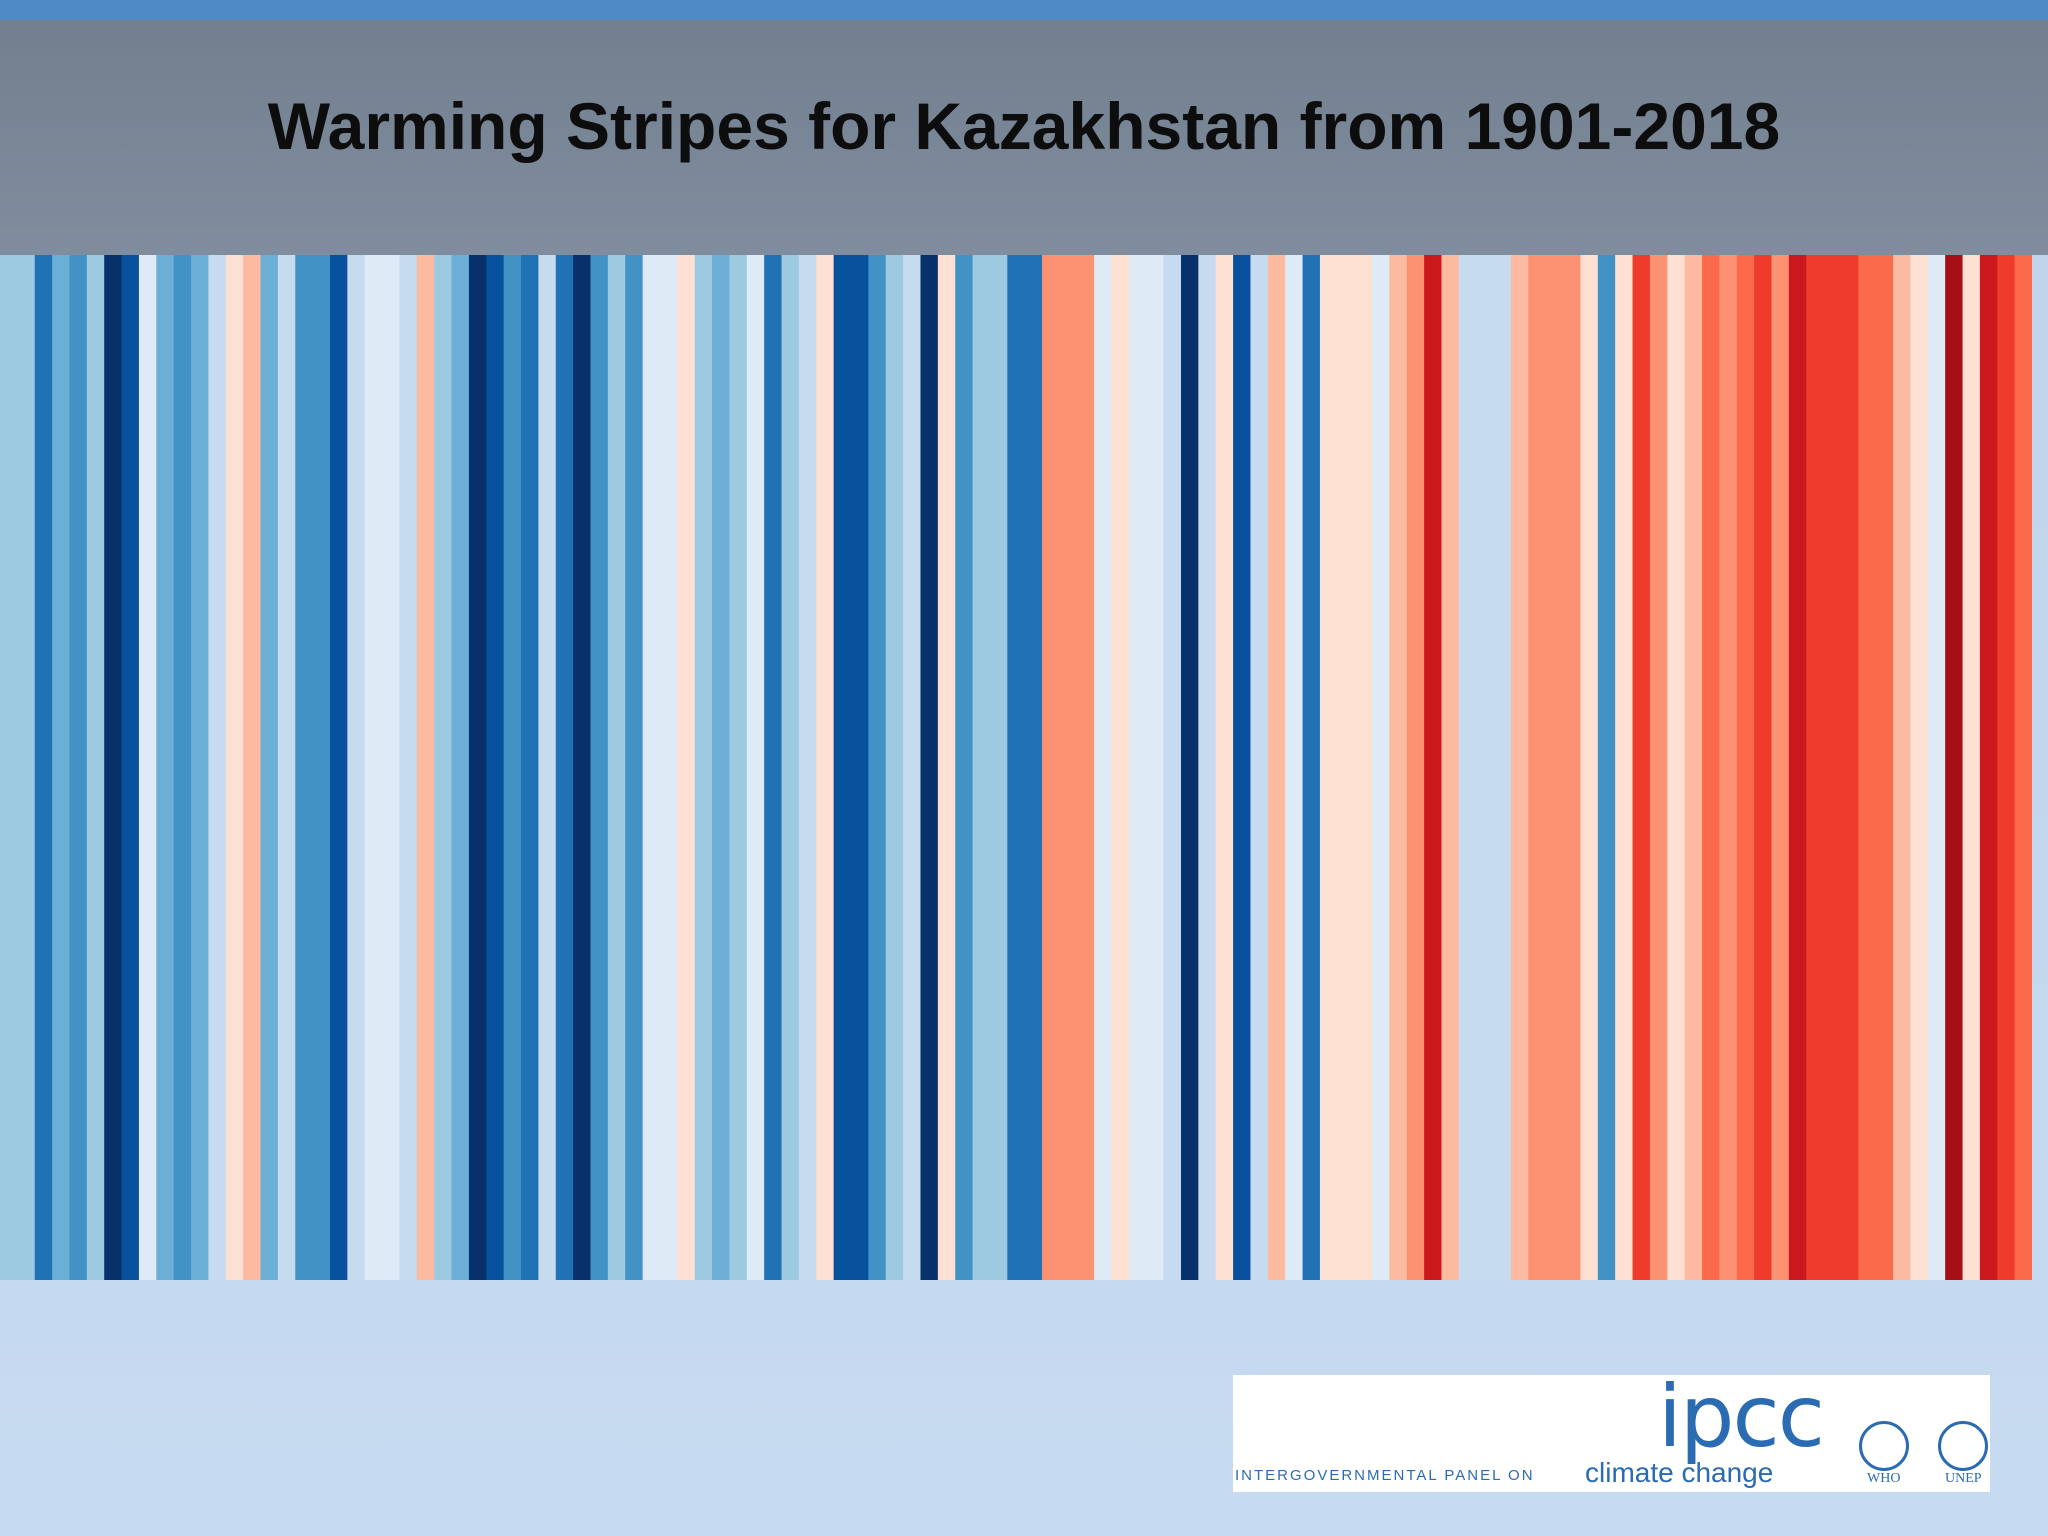 This screenshot has width=2048, height=1536. What do you see at coordinates (1963, 1446) in the screenshot?
I see `unep-emblem` at bounding box center [1963, 1446].